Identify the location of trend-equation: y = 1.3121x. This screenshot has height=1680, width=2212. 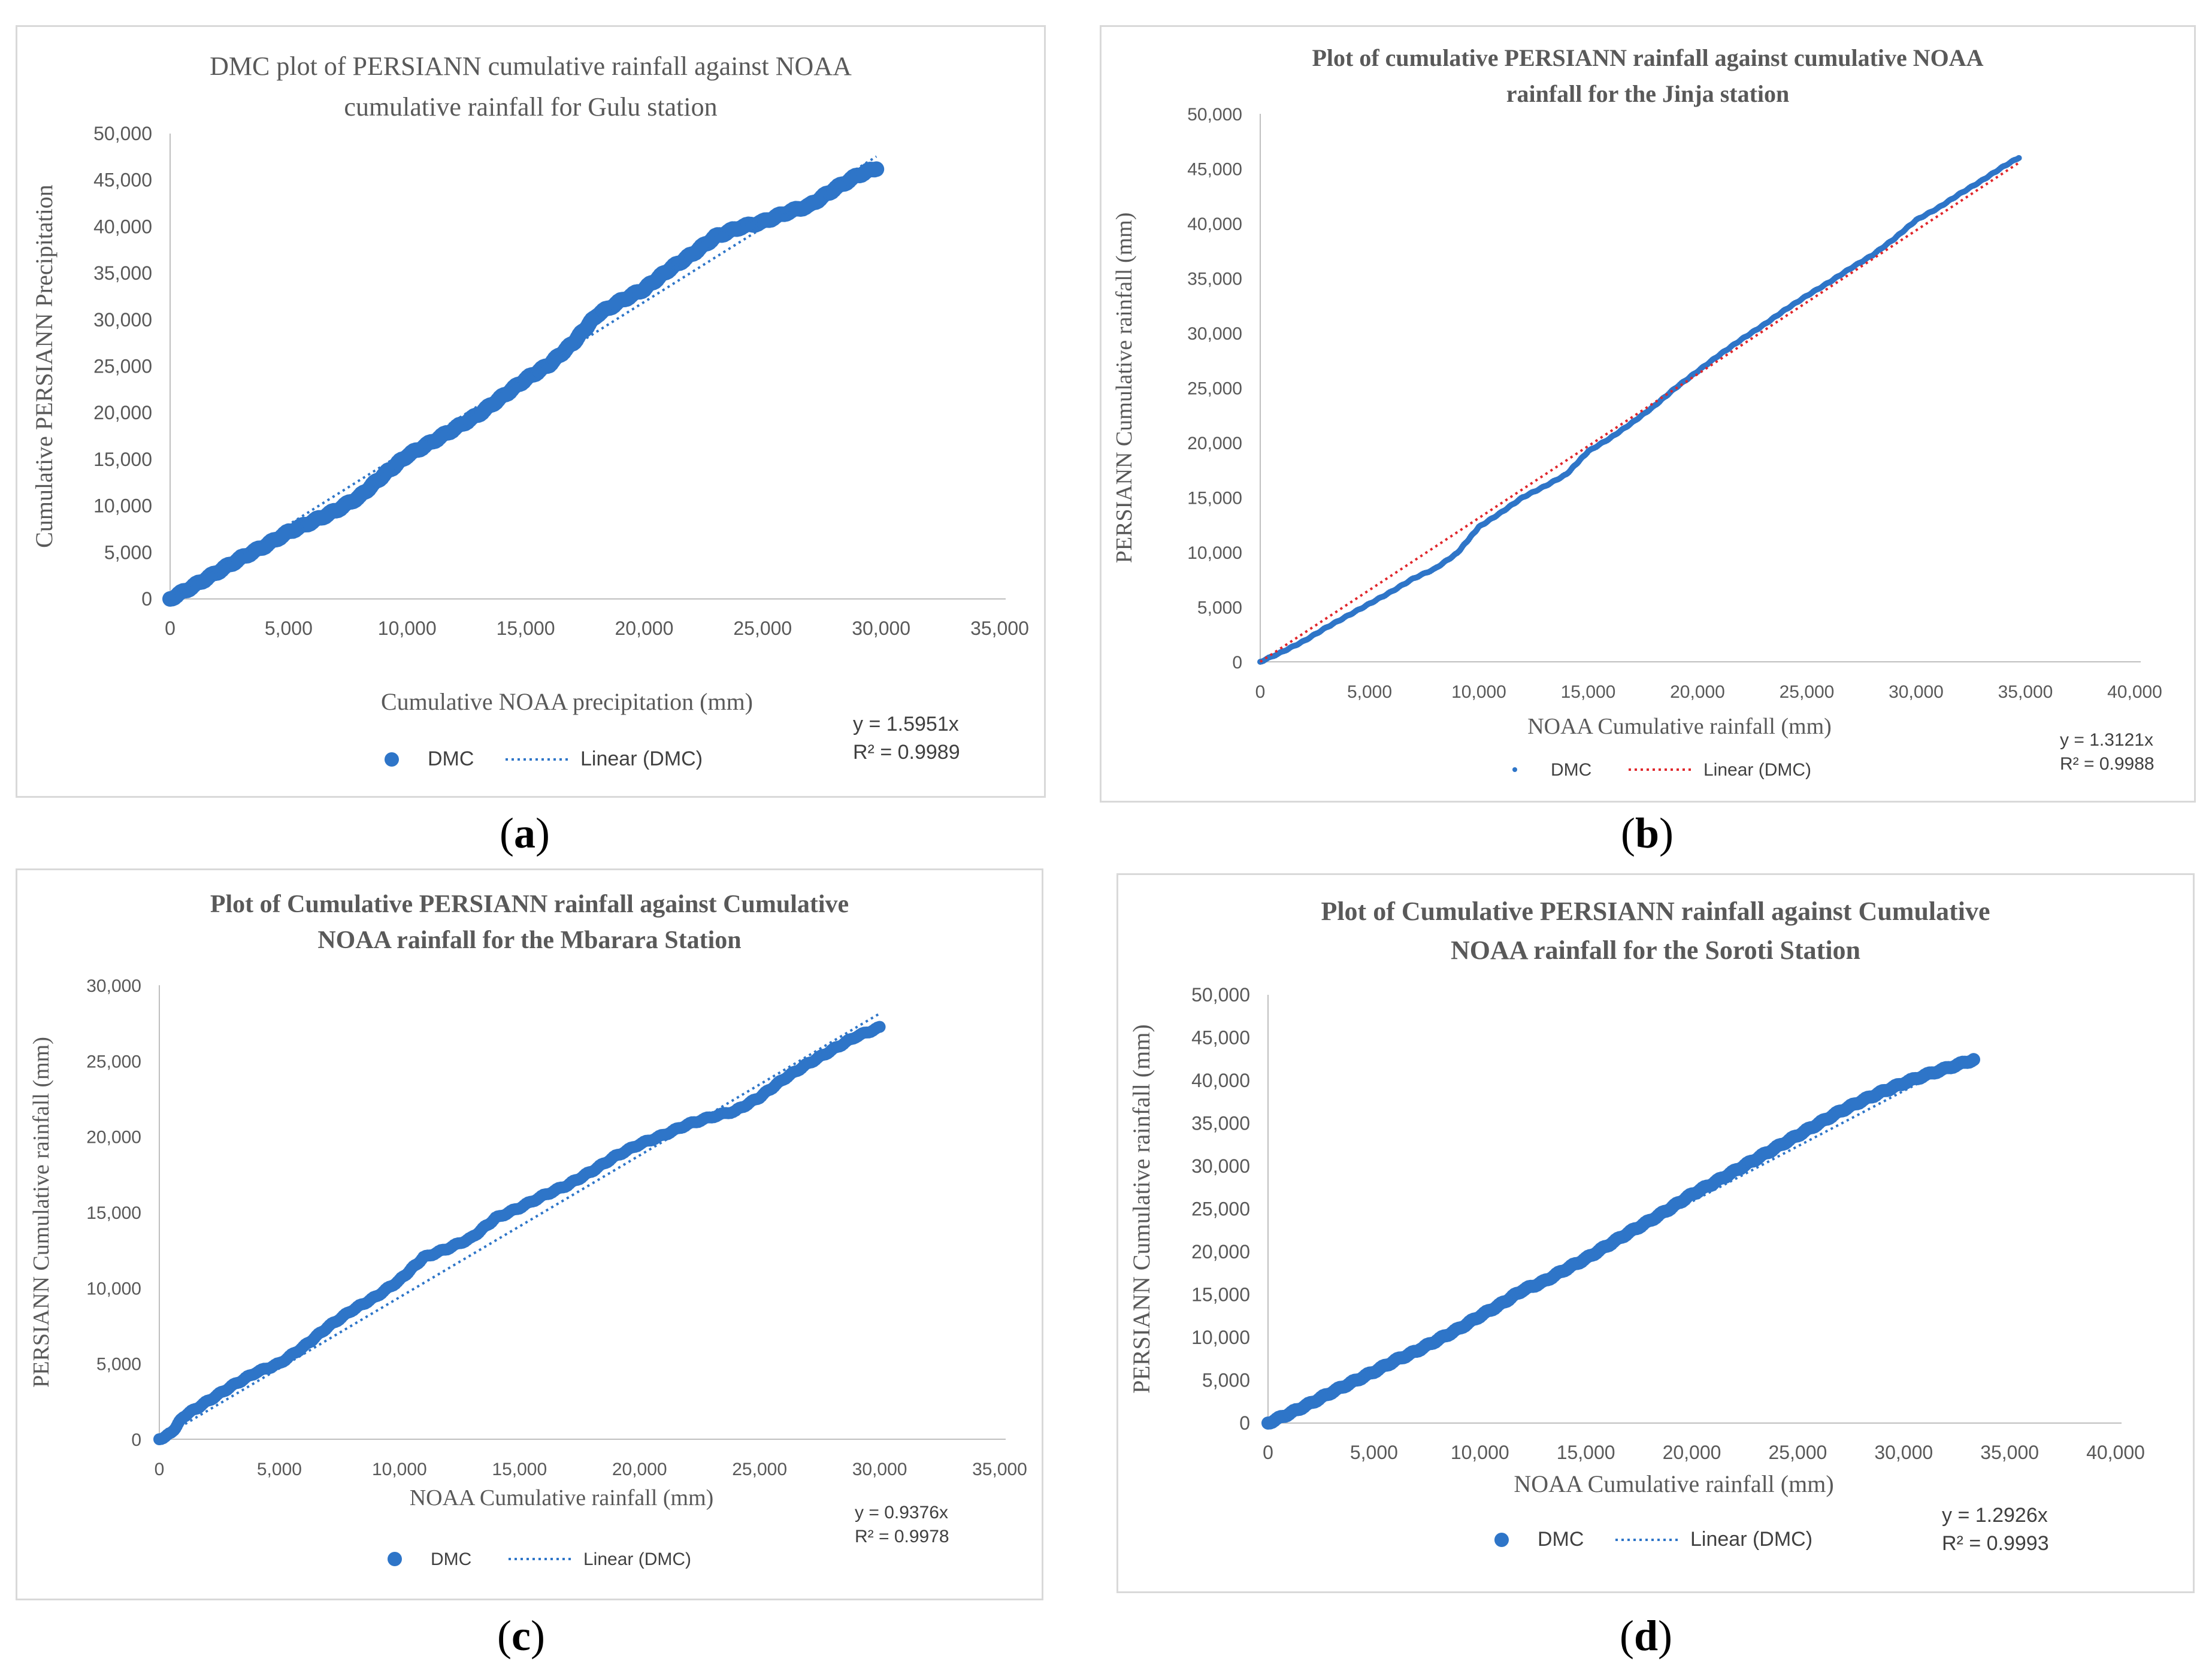
(2106, 740).